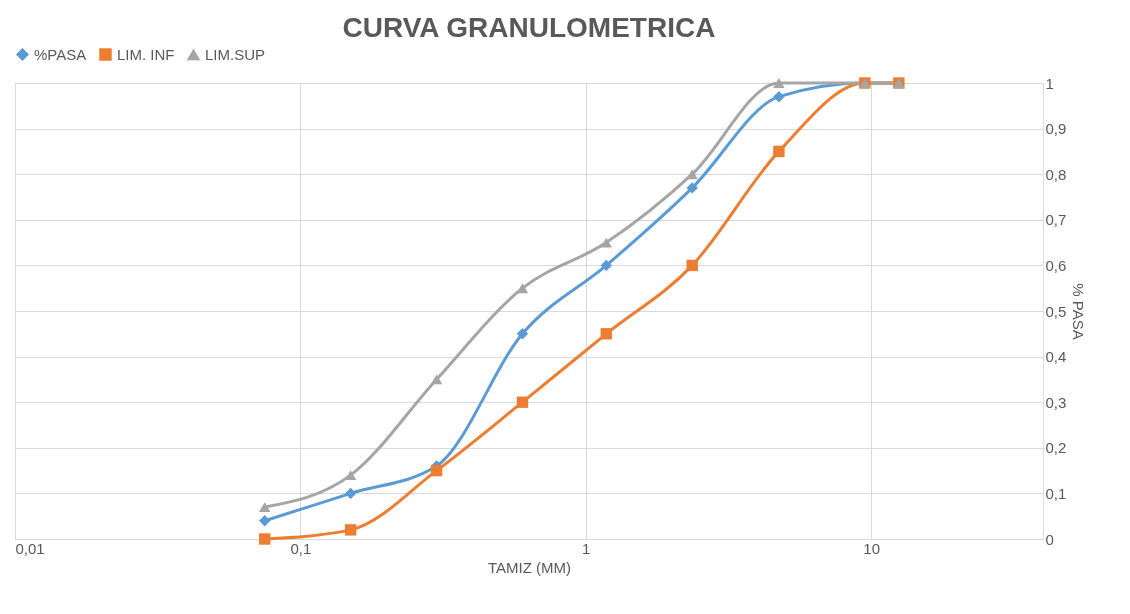 This screenshot has height=614, width=1130. I want to click on y-tick-label: 0,2, so click(1056, 448).